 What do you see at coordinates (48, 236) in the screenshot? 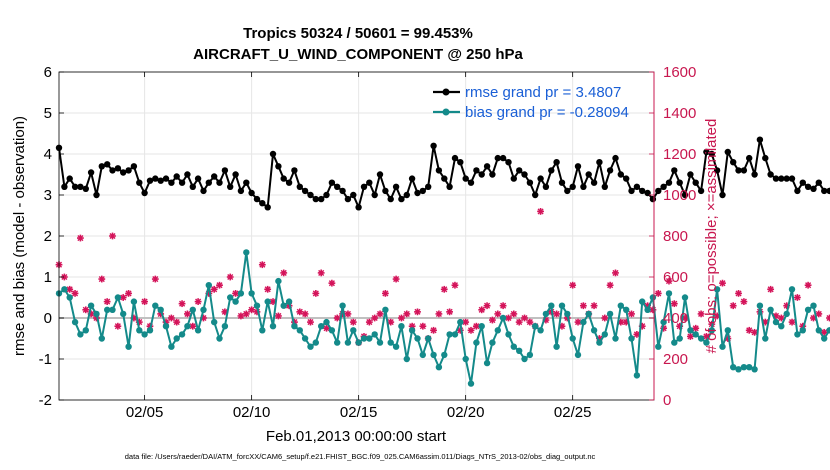
I see `y-left-tick-label: 2` at bounding box center [48, 236].